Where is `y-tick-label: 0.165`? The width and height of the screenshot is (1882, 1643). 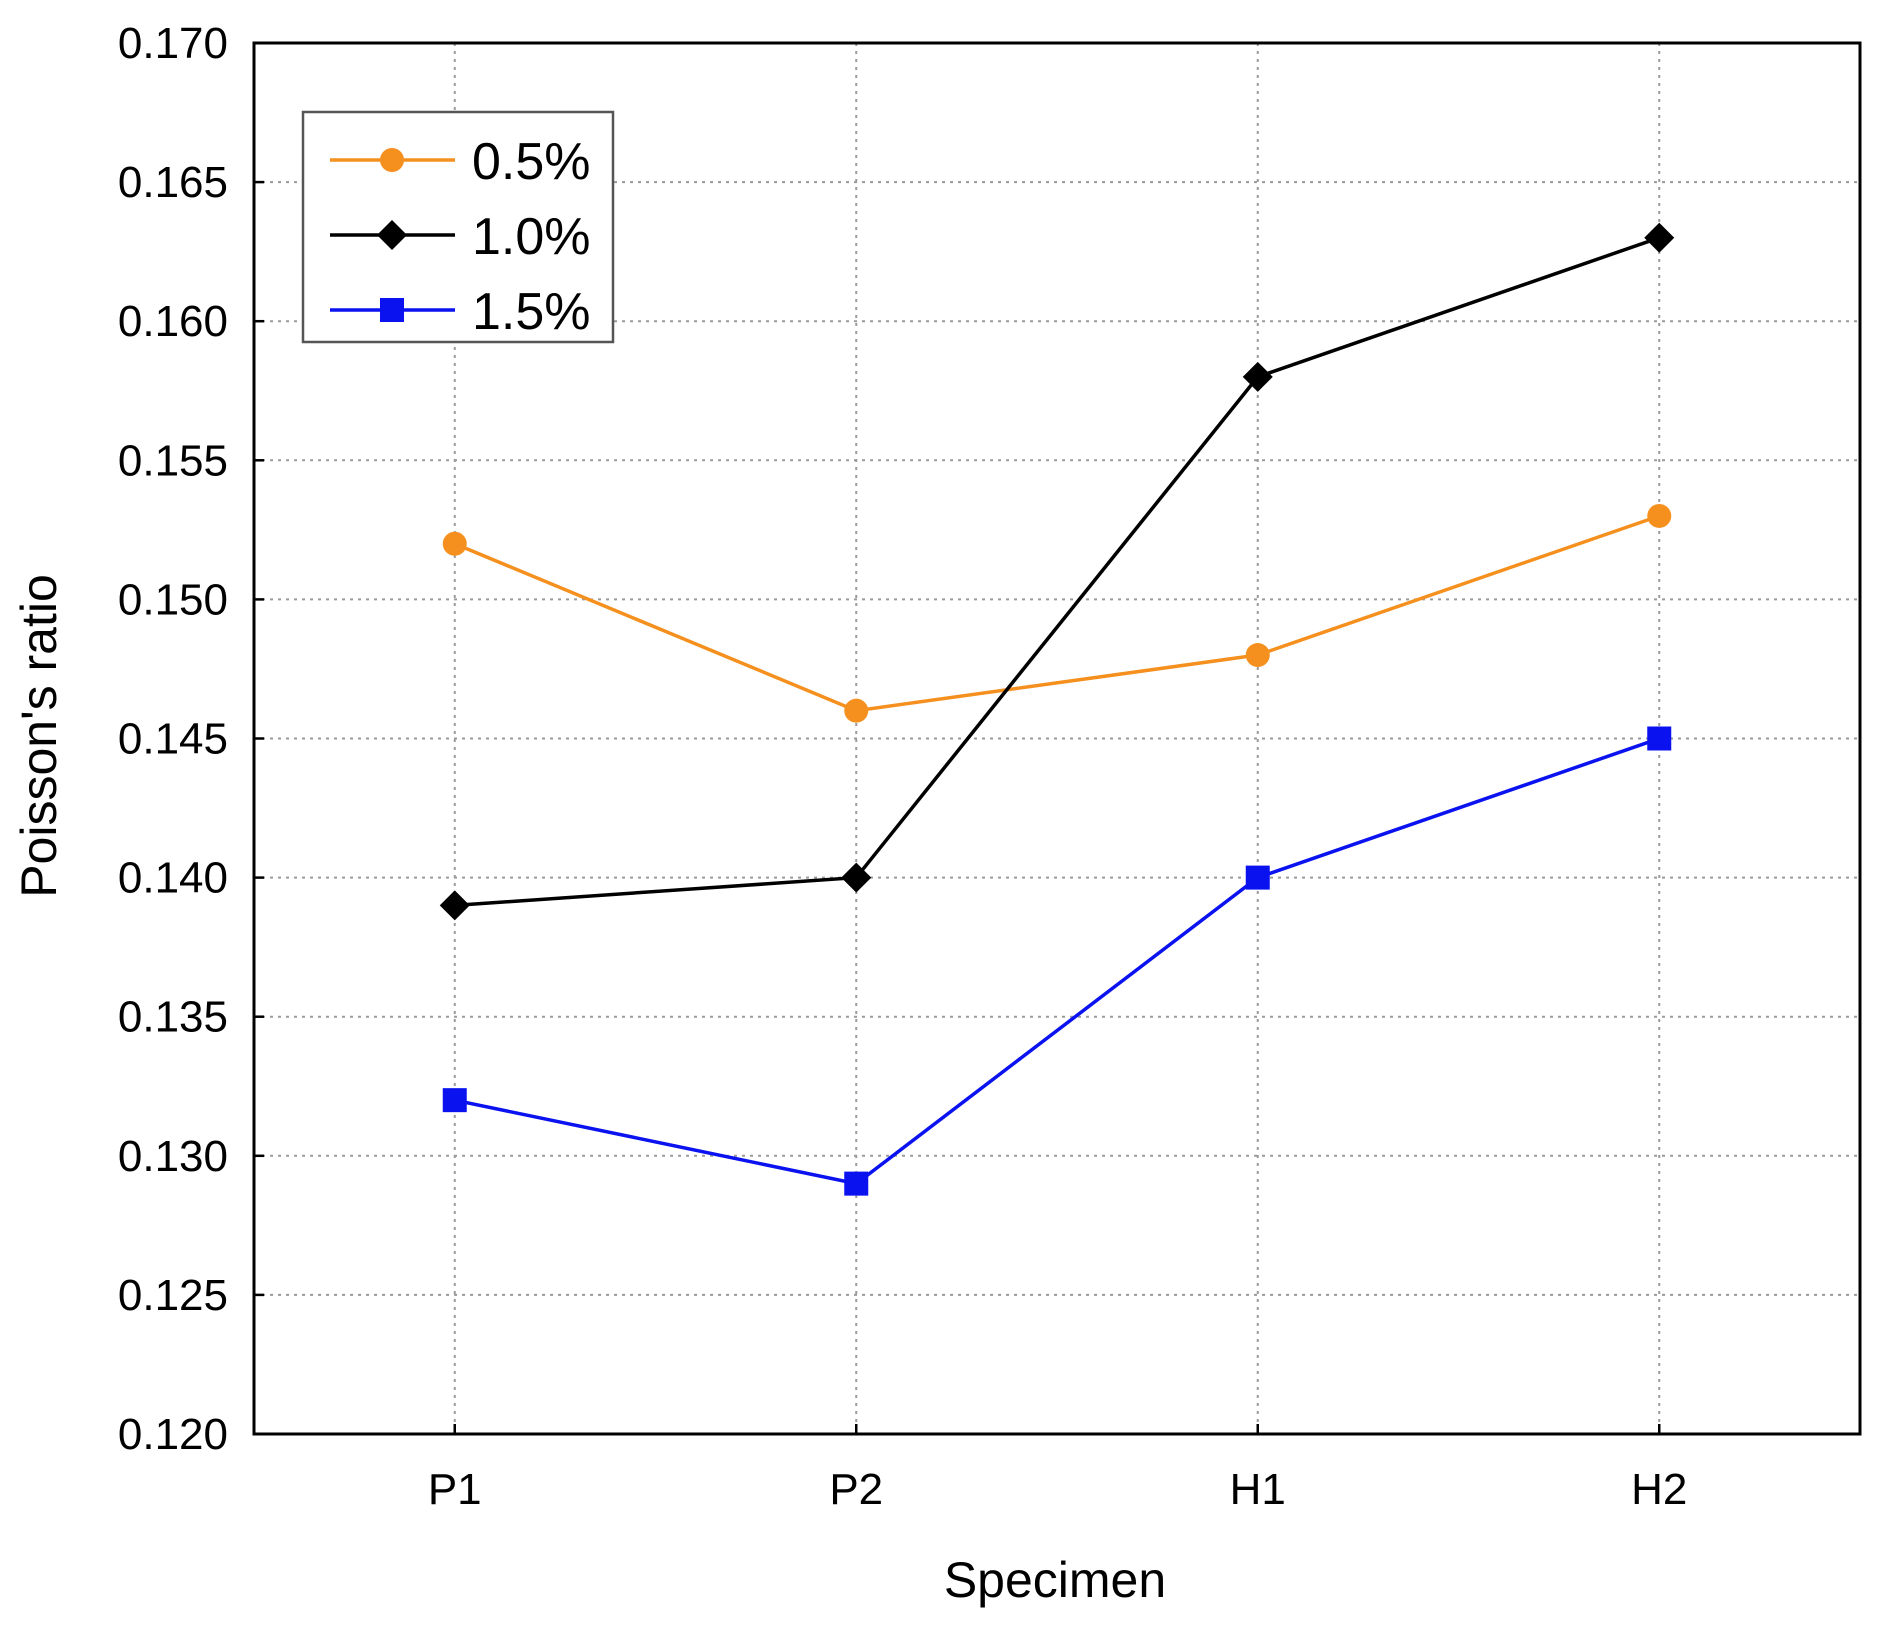
y-tick-label: 0.165 is located at coordinates (173, 182).